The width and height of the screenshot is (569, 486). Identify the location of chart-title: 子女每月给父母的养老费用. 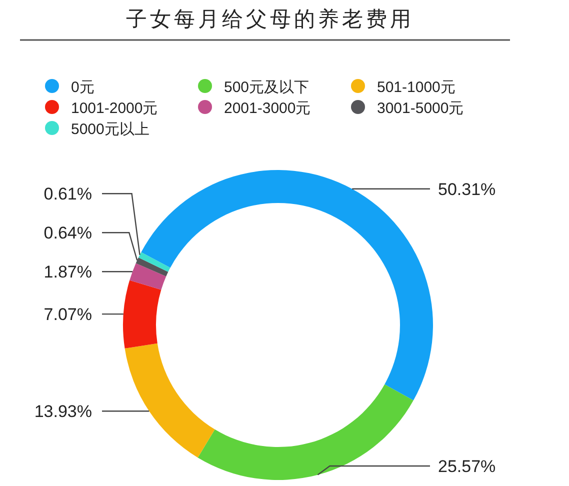
(270, 19).